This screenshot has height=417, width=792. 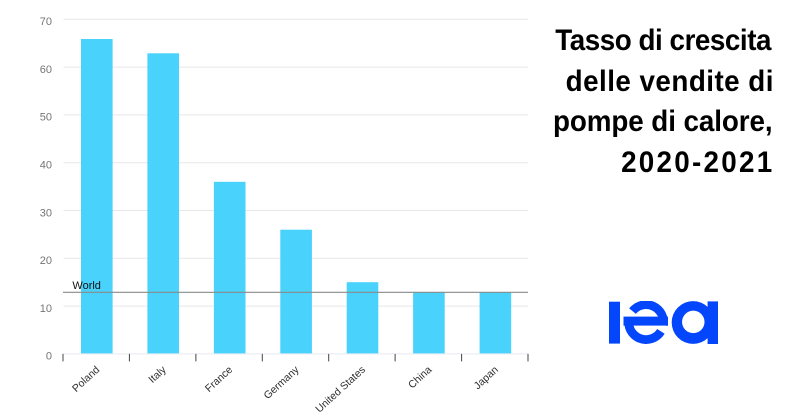 What do you see at coordinates (46, 22) in the screenshot?
I see `svg-text: 70` at bounding box center [46, 22].